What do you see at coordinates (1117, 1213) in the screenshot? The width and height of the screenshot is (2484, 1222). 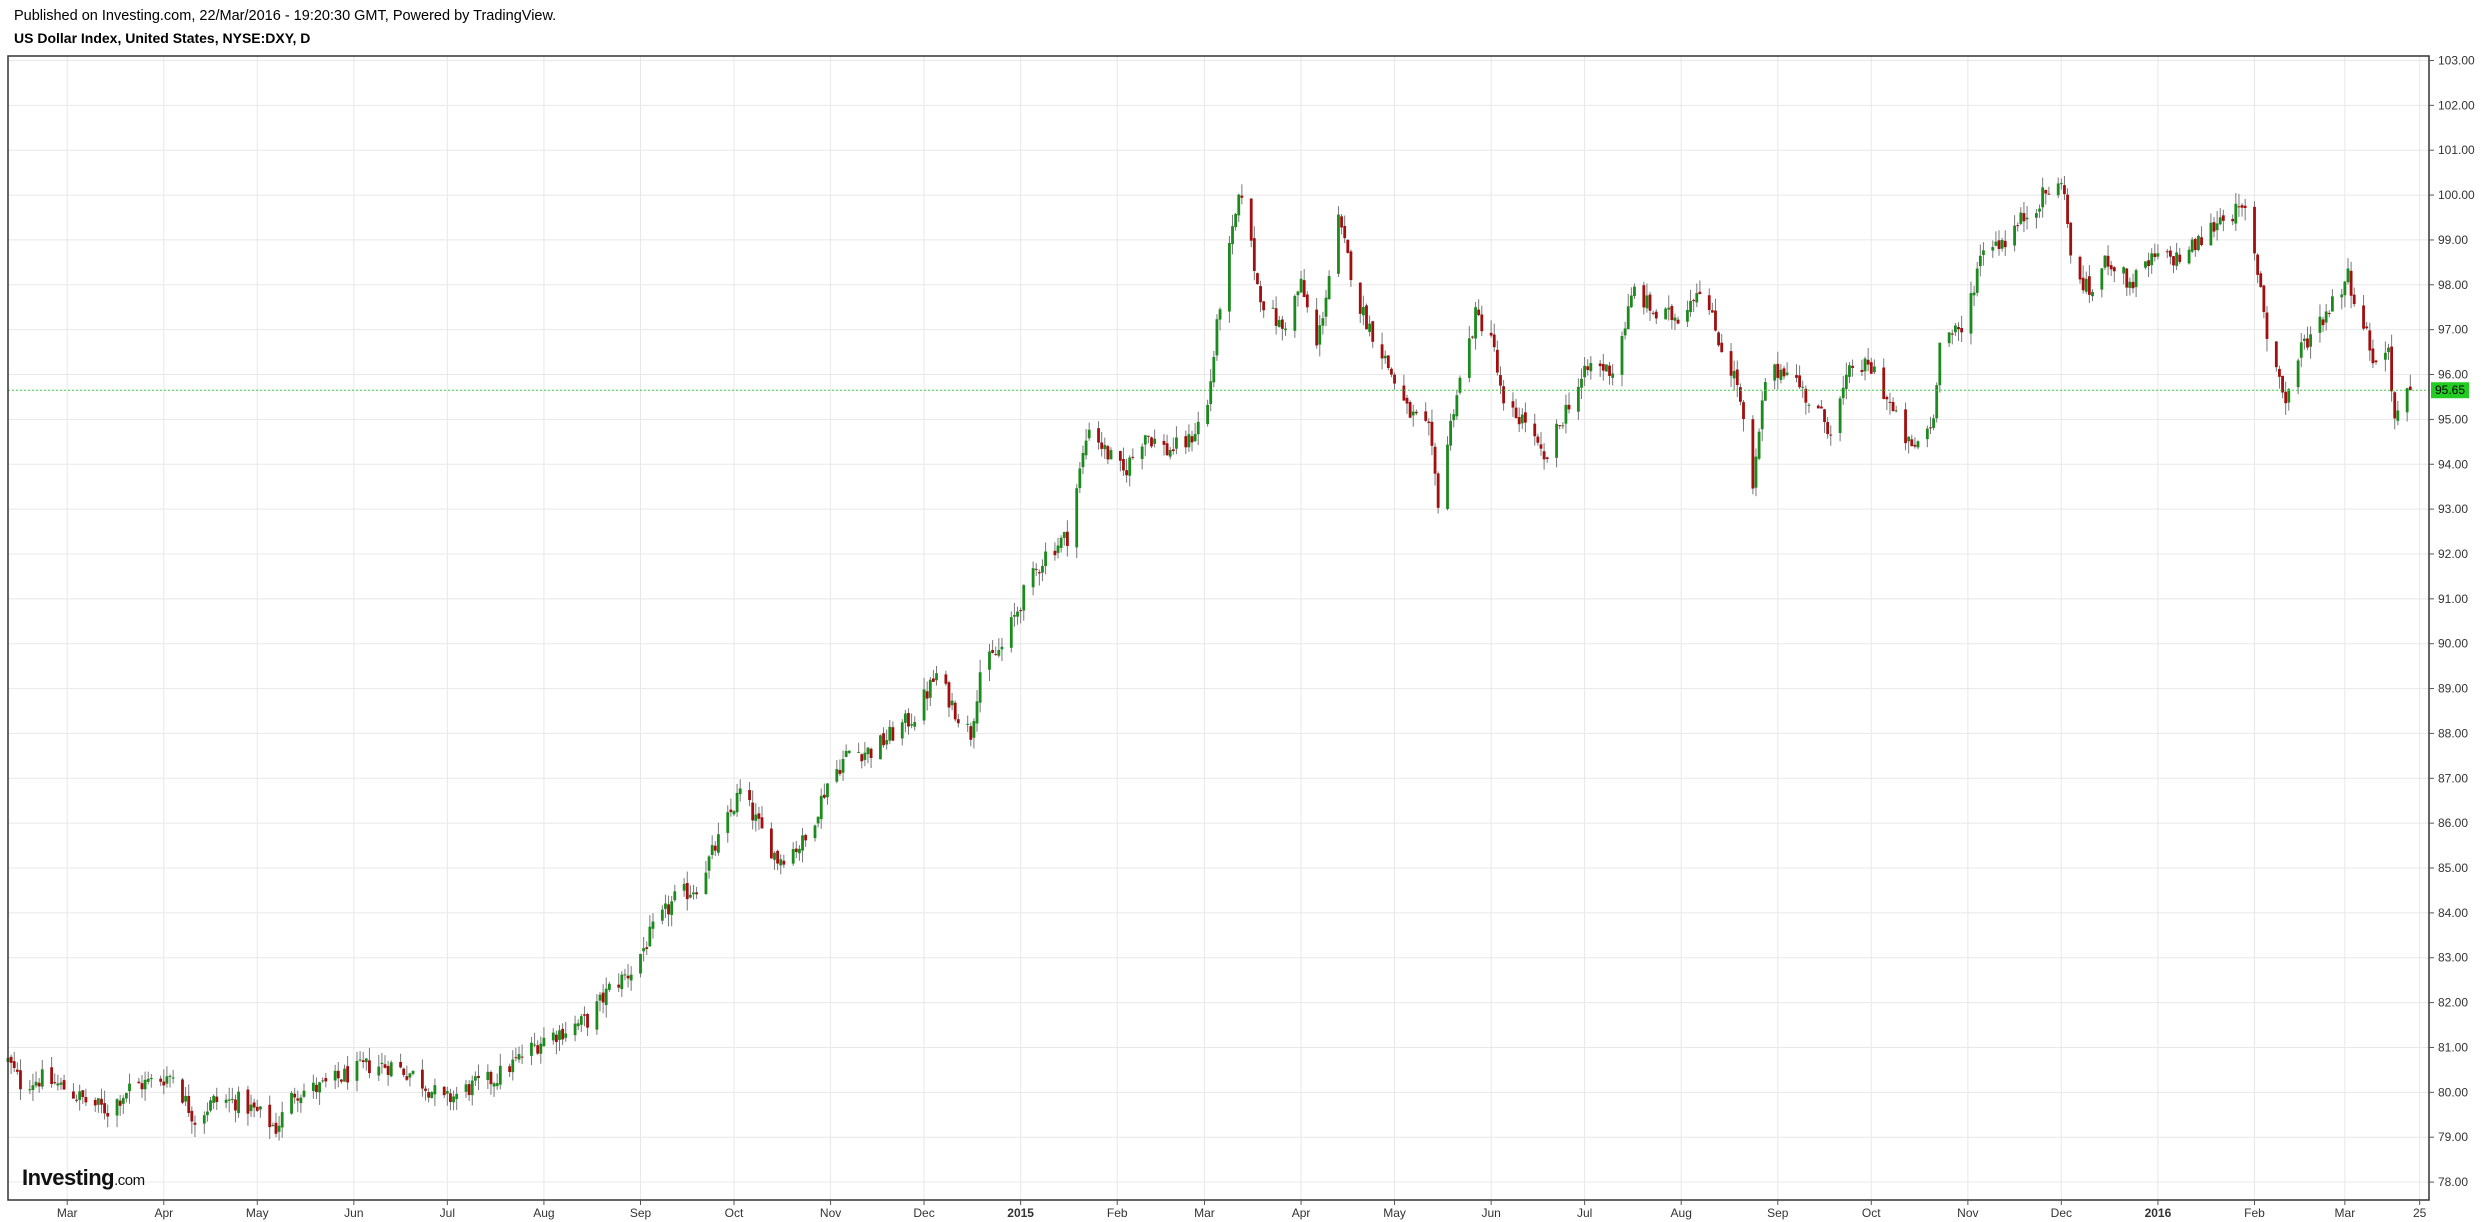 I see `x-tick-label: Feb` at bounding box center [1117, 1213].